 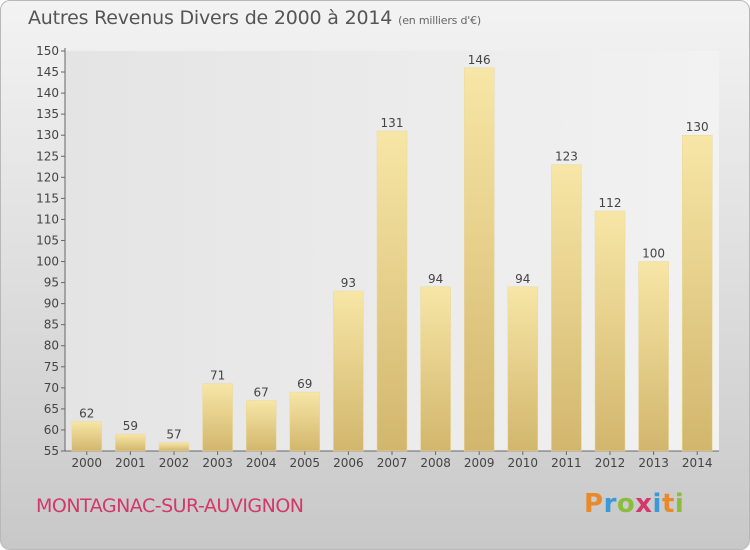 I want to click on x-tick-label: 2010, so click(x=523, y=463).